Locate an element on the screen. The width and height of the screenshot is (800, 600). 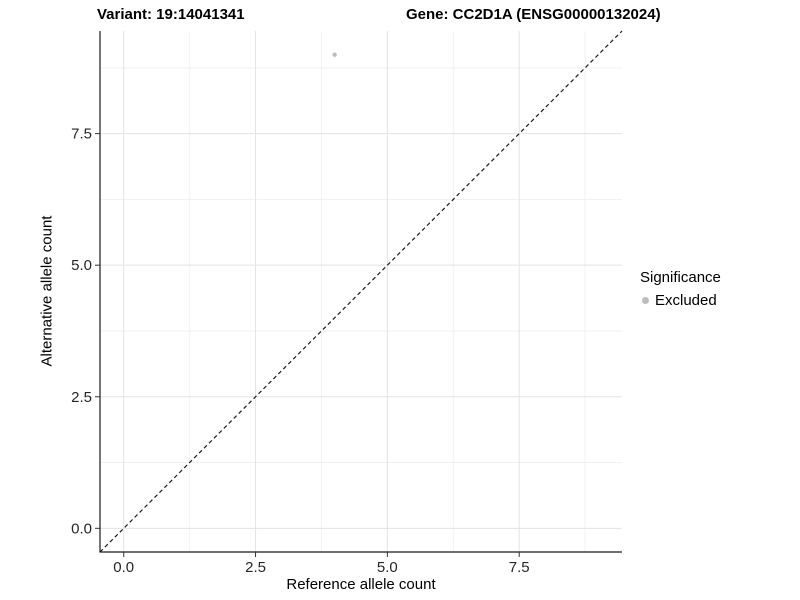
excluded-point-icon is located at coordinates (645, 300).